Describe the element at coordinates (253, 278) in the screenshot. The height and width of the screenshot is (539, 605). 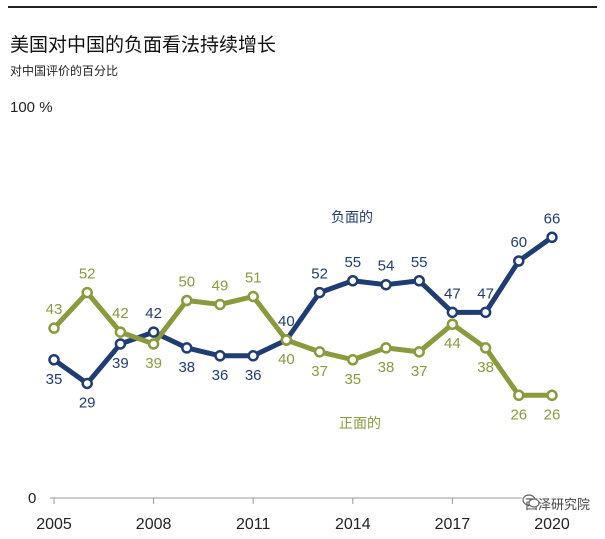
I see `positive-value-label: 51` at that location.